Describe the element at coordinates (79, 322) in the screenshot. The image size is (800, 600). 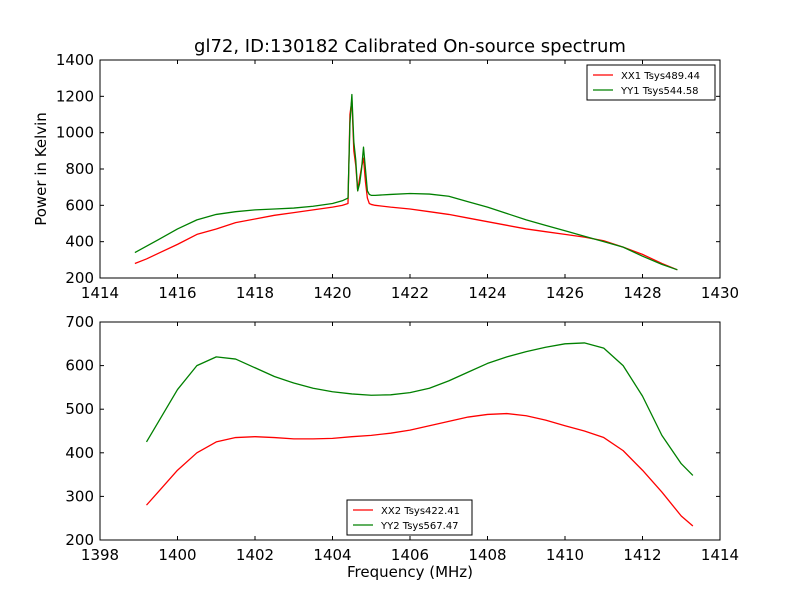
I see `y-tick-label: 700` at that location.